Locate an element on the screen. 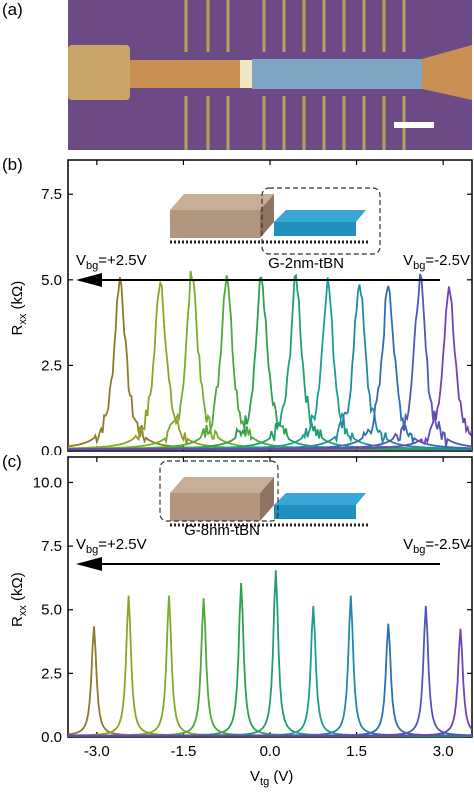 The height and width of the screenshot is (799, 474). heterostructure-inset: G-8nm-tBN is located at coordinates (264, 499).